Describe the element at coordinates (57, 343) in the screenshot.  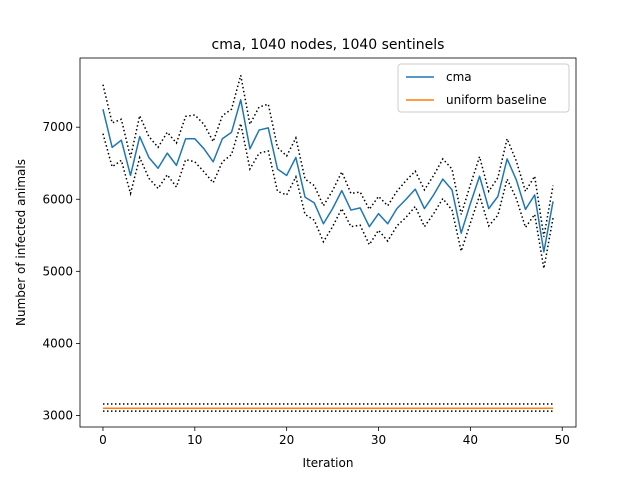
I see `y-tick-label: 4000` at that location.